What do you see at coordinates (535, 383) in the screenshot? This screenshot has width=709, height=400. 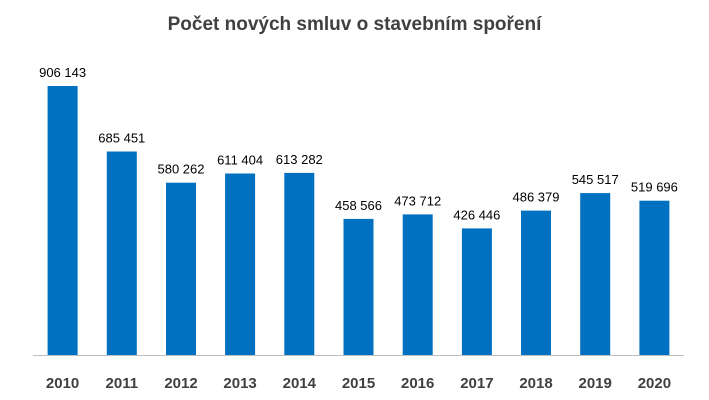 I see `x-tick-label-2018: 2018` at bounding box center [535, 383].